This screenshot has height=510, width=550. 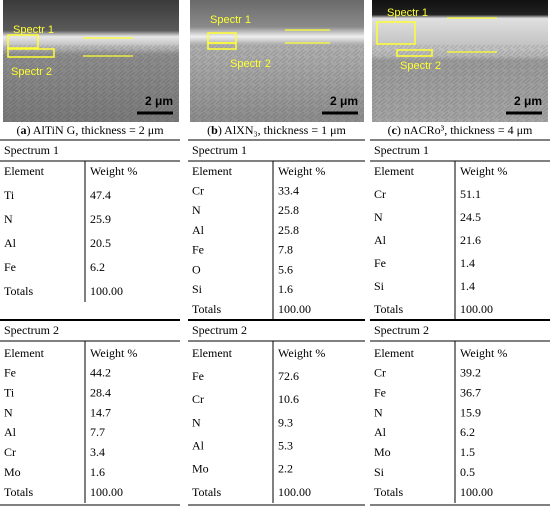 I want to click on weight-cell: 28.4, so click(x=100, y=392).